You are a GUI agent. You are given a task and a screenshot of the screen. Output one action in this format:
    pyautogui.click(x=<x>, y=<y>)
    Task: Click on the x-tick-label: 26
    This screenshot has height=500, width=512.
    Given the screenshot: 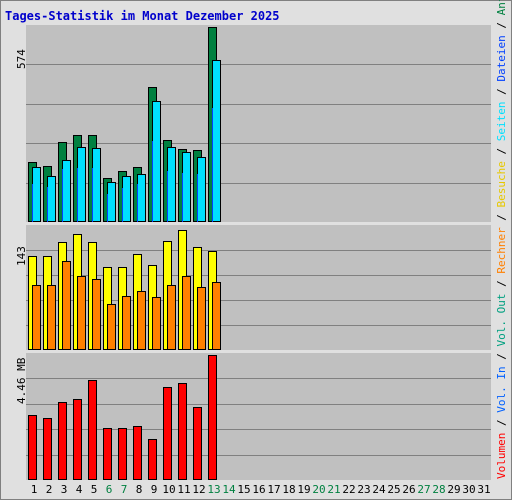 What is the action you would take?
    pyautogui.click(x=409, y=489)
    